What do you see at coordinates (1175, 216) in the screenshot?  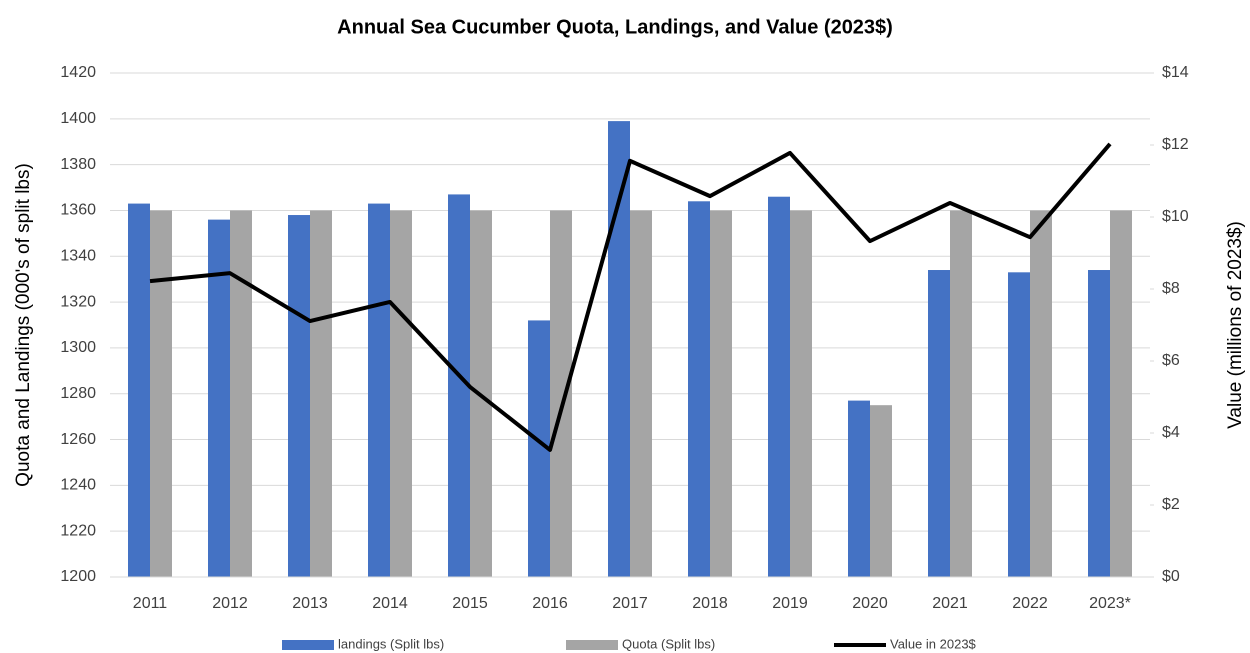 I see `y2-tick-label: $10` at bounding box center [1175, 216].